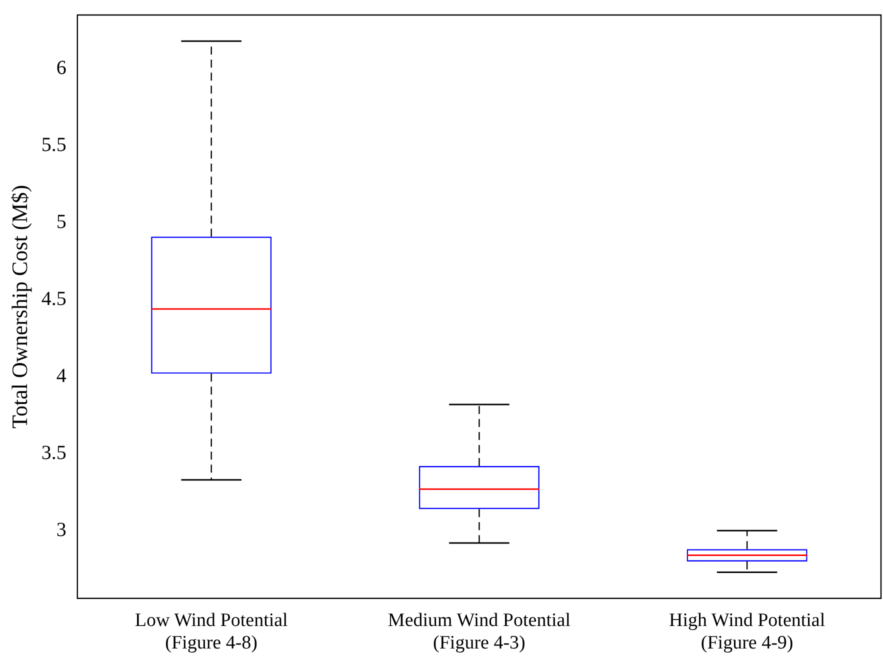 This screenshot has height=658, width=883. I want to click on x-tick-label: Medium Wind Potential (Figure 4-3), so click(479, 632).